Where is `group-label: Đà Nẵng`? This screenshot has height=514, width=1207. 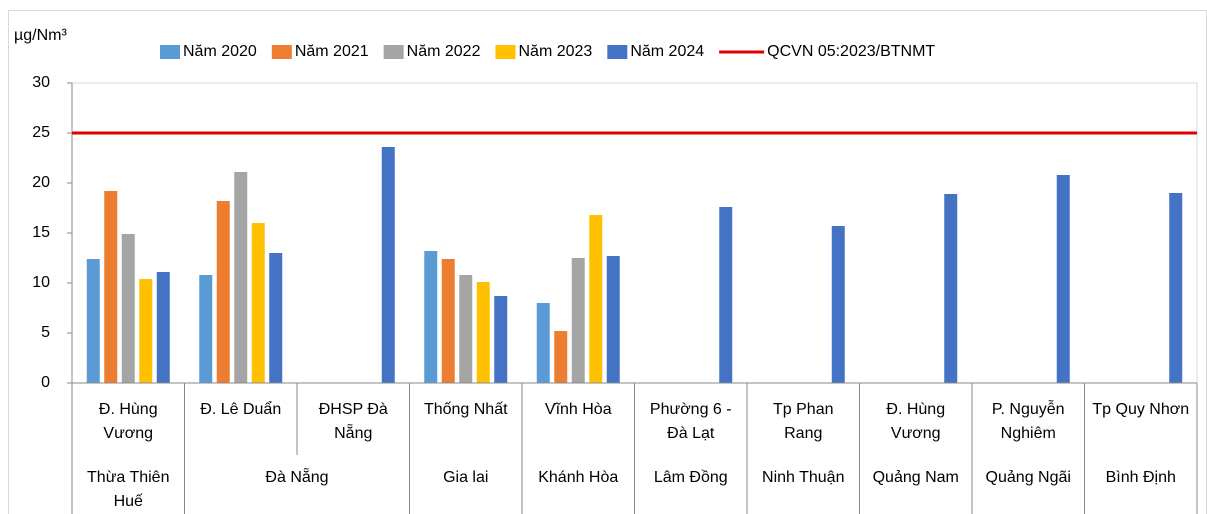 group-label: Đà Nẵng is located at coordinates (297, 477).